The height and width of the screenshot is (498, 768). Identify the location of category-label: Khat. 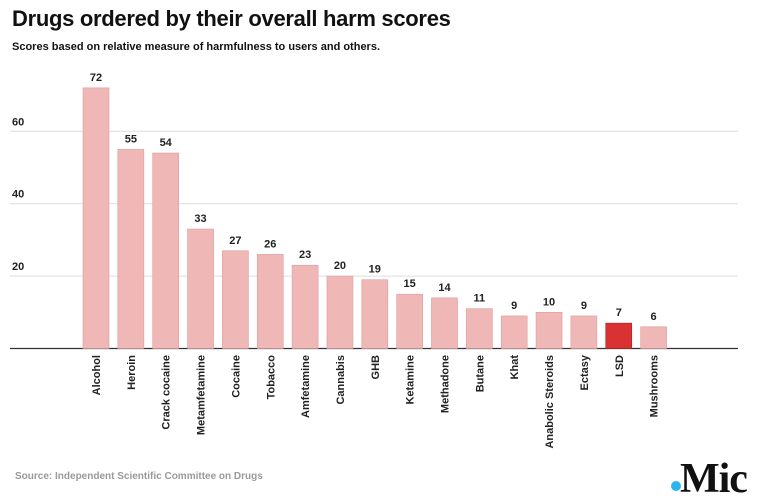
(515, 367).